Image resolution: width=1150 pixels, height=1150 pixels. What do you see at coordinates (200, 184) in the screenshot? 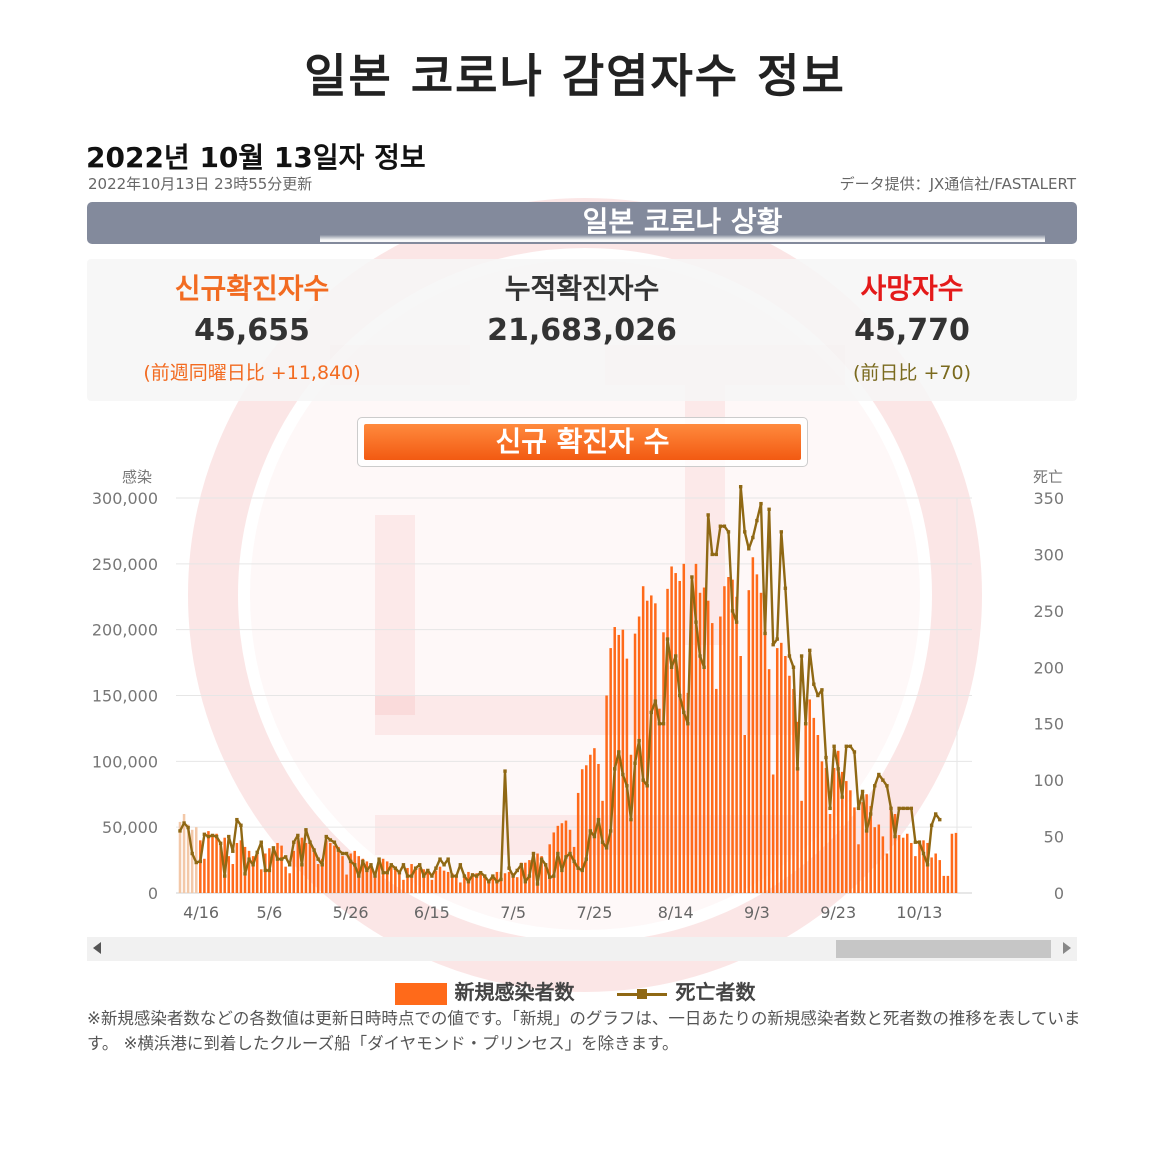
I see `updated-timestamp: 2022年10月13日 23時55分更新` at bounding box center [200, 184].